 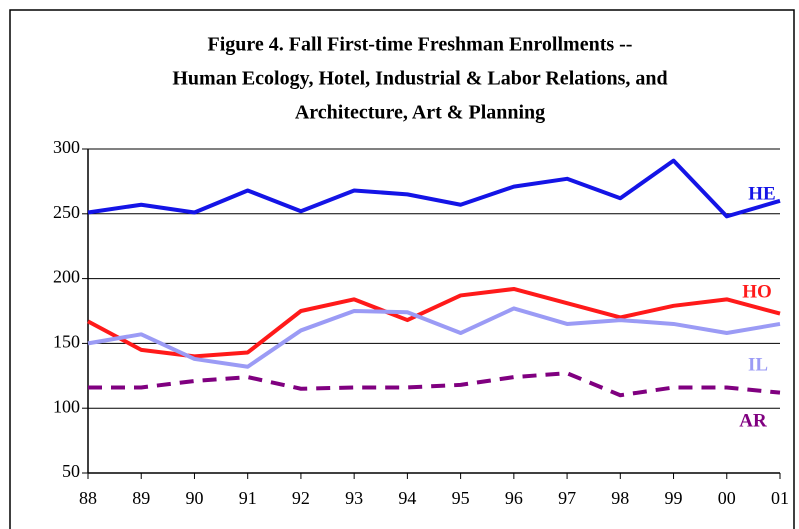 I want to click on x-tick-label: 88, so click(x=88, y=498).